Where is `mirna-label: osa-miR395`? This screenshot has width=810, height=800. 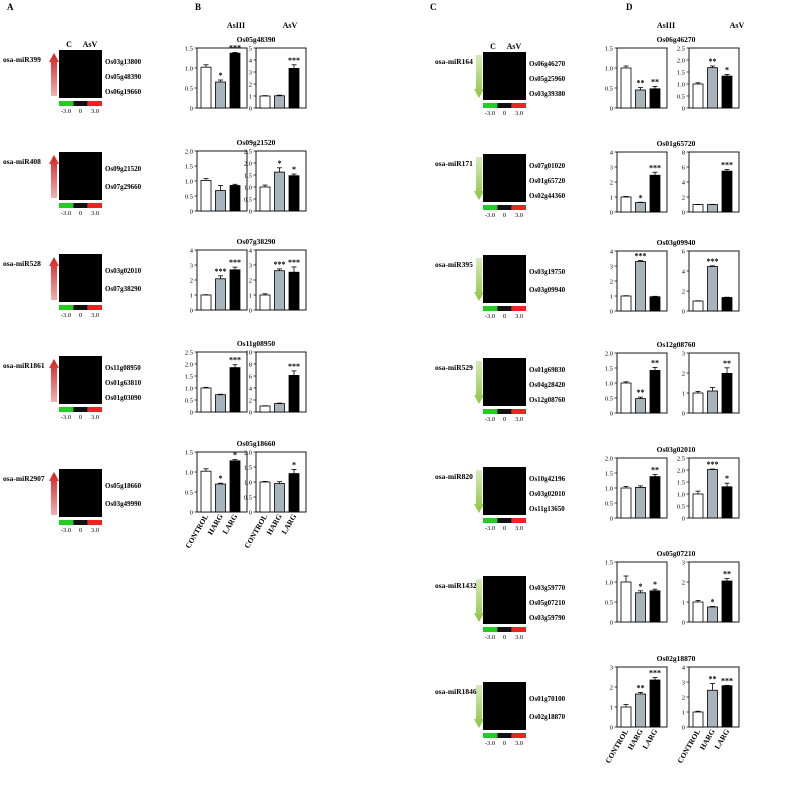
mirna-label: osa-miR395 is located at coordinates (454, 264).